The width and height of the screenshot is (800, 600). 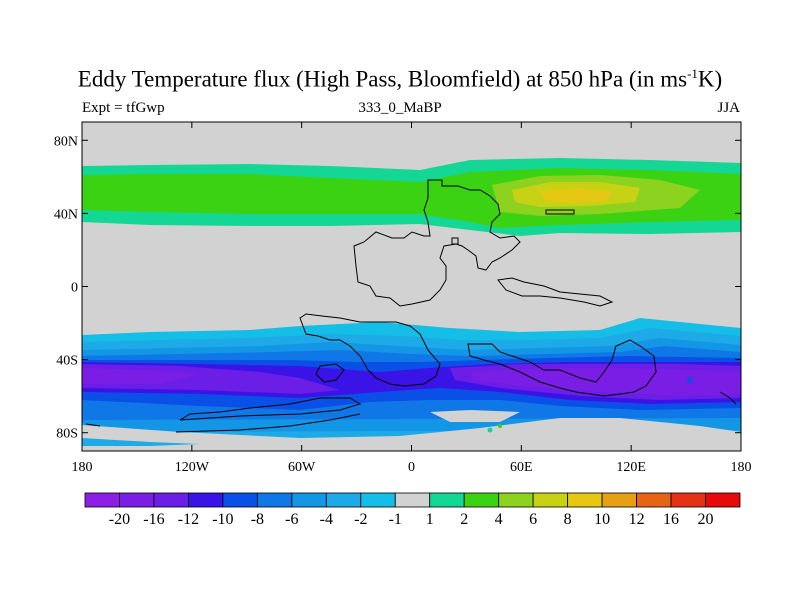 What do you see at coordinates (257, 519) in the screenshot?
I see `colorbar-label: -8` at bounding box center [257, 519].